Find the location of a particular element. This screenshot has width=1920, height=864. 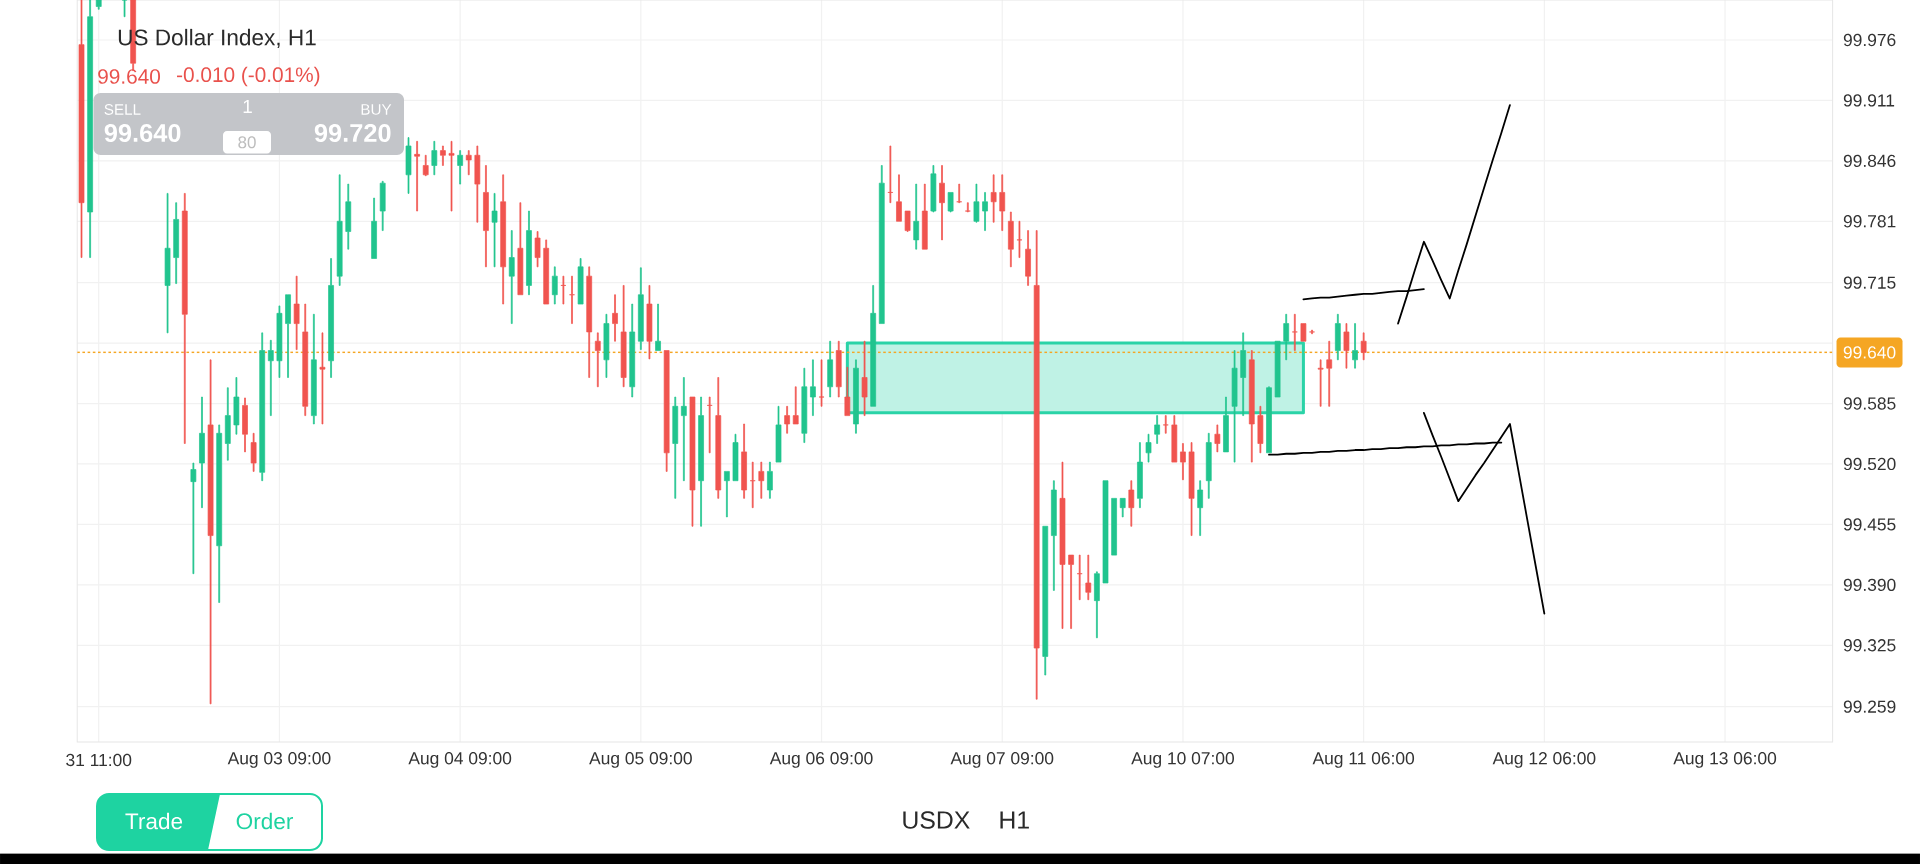

y-tick-label: 99.911 is located at coordinates (1869, 100).